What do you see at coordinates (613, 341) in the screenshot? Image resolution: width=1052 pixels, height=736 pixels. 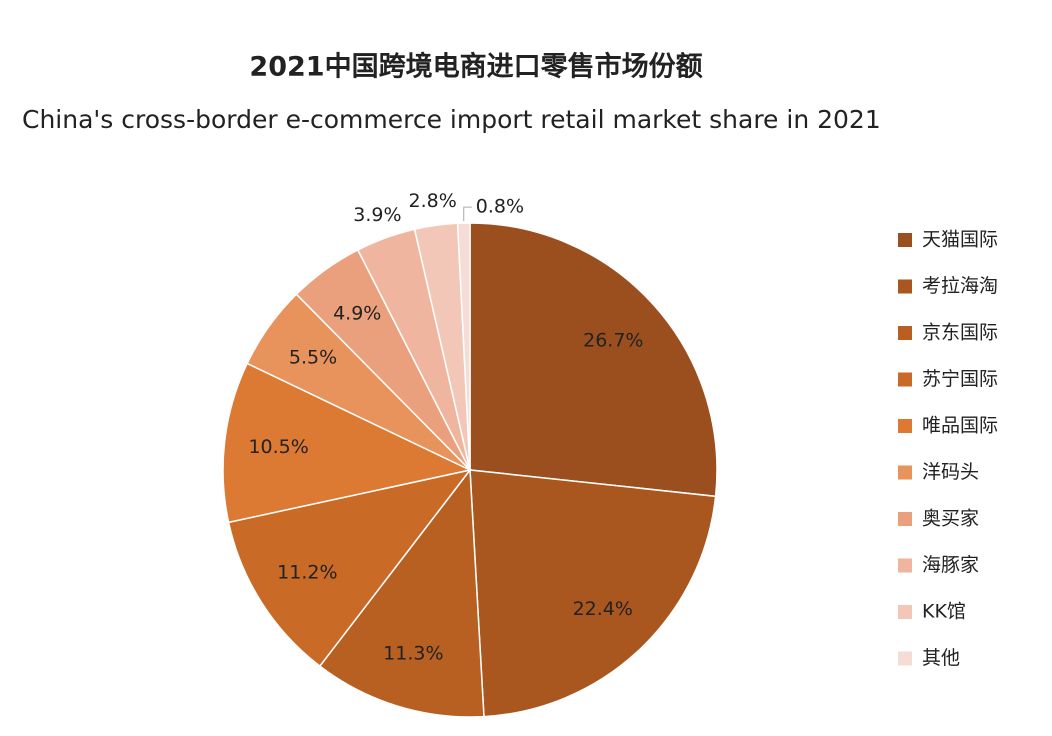 I see `data-label: 26.7%` at bounding box center [613, 341].